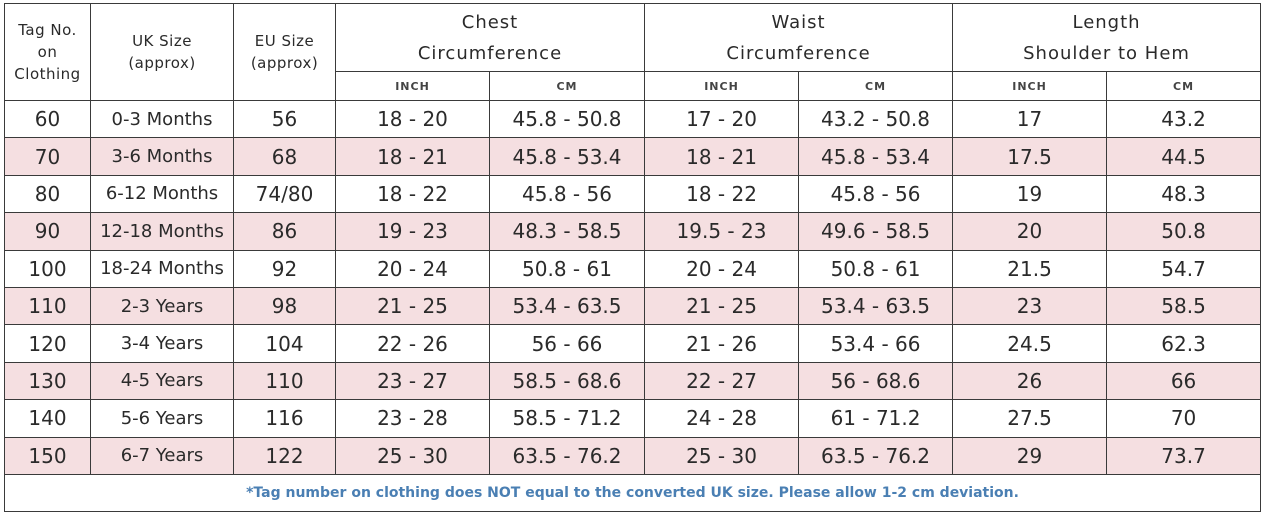 The width and height of the screenshot is (1265, 512). What do you see at coordinates (412, 343) in the screenshot?
I see `table-cell: 22 - 26` at bounding box center [412, 343].